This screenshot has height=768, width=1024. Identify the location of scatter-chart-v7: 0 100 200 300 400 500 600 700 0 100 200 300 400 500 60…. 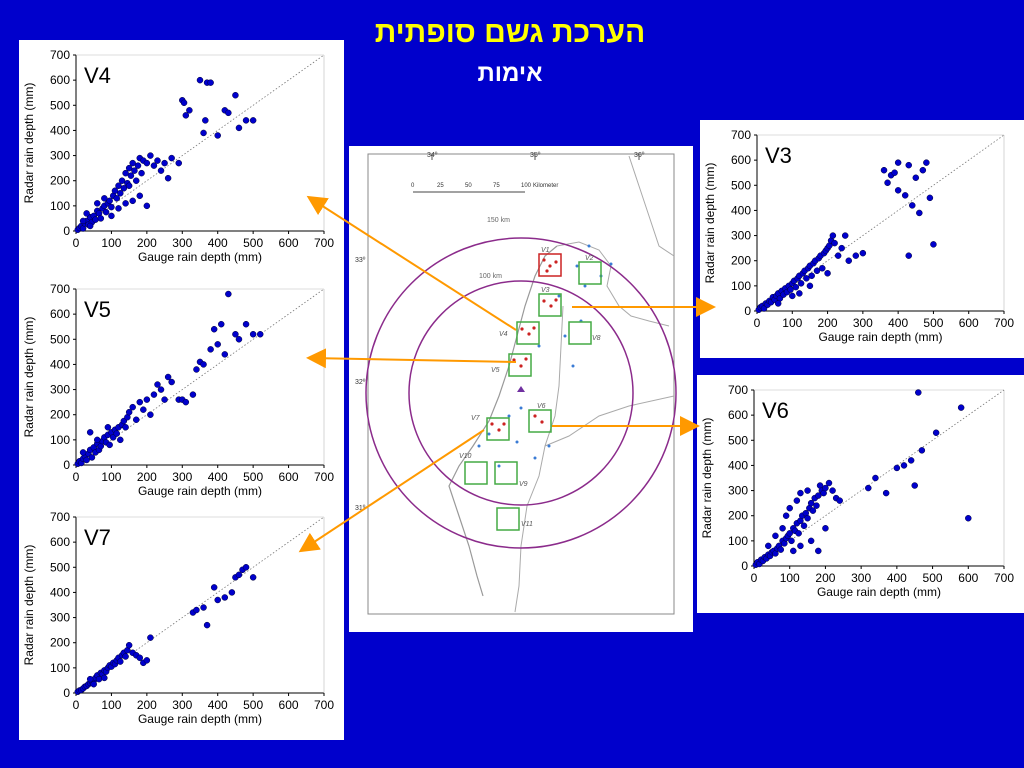
(178, 618).